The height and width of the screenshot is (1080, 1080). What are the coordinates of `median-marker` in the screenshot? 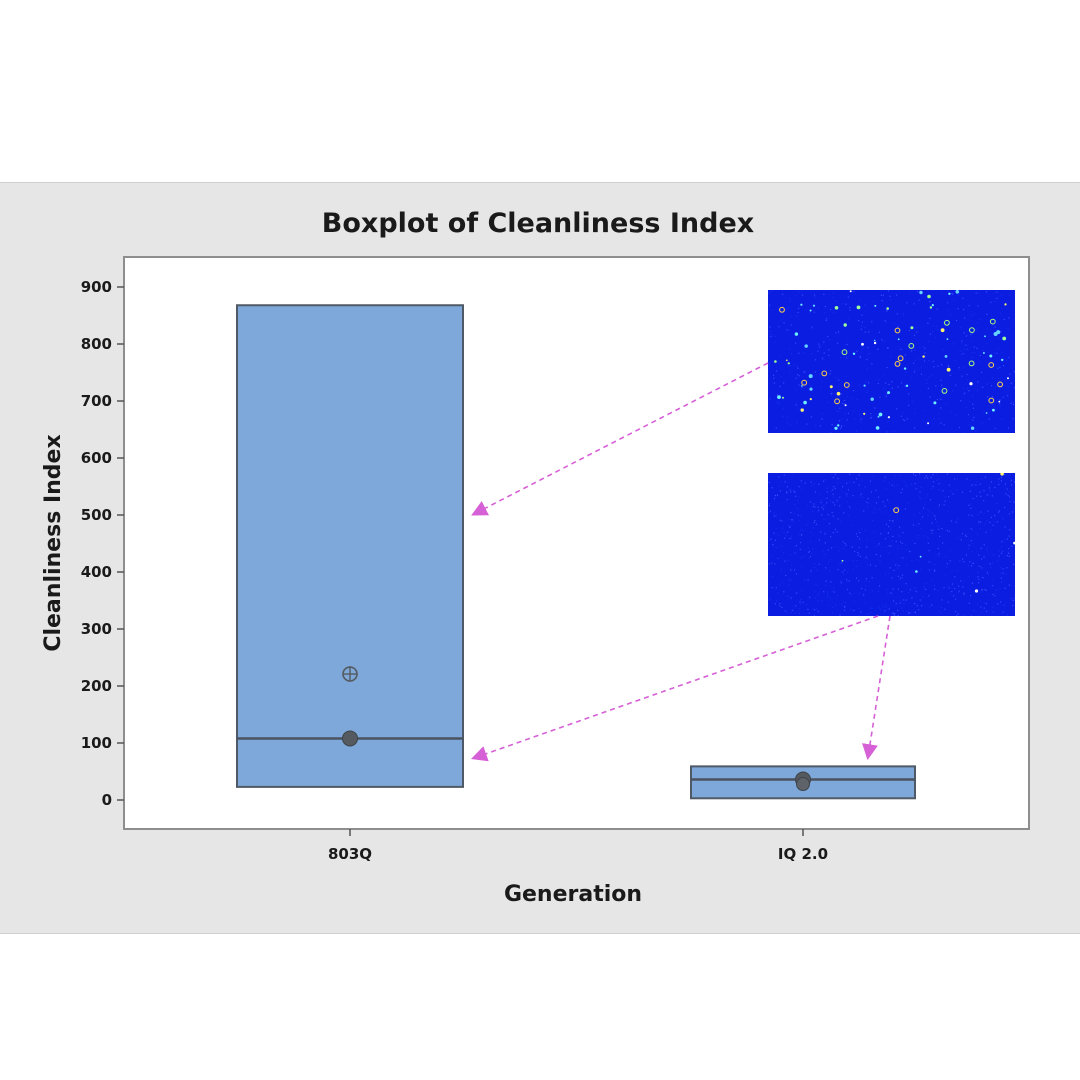 It's located at (350, 738).